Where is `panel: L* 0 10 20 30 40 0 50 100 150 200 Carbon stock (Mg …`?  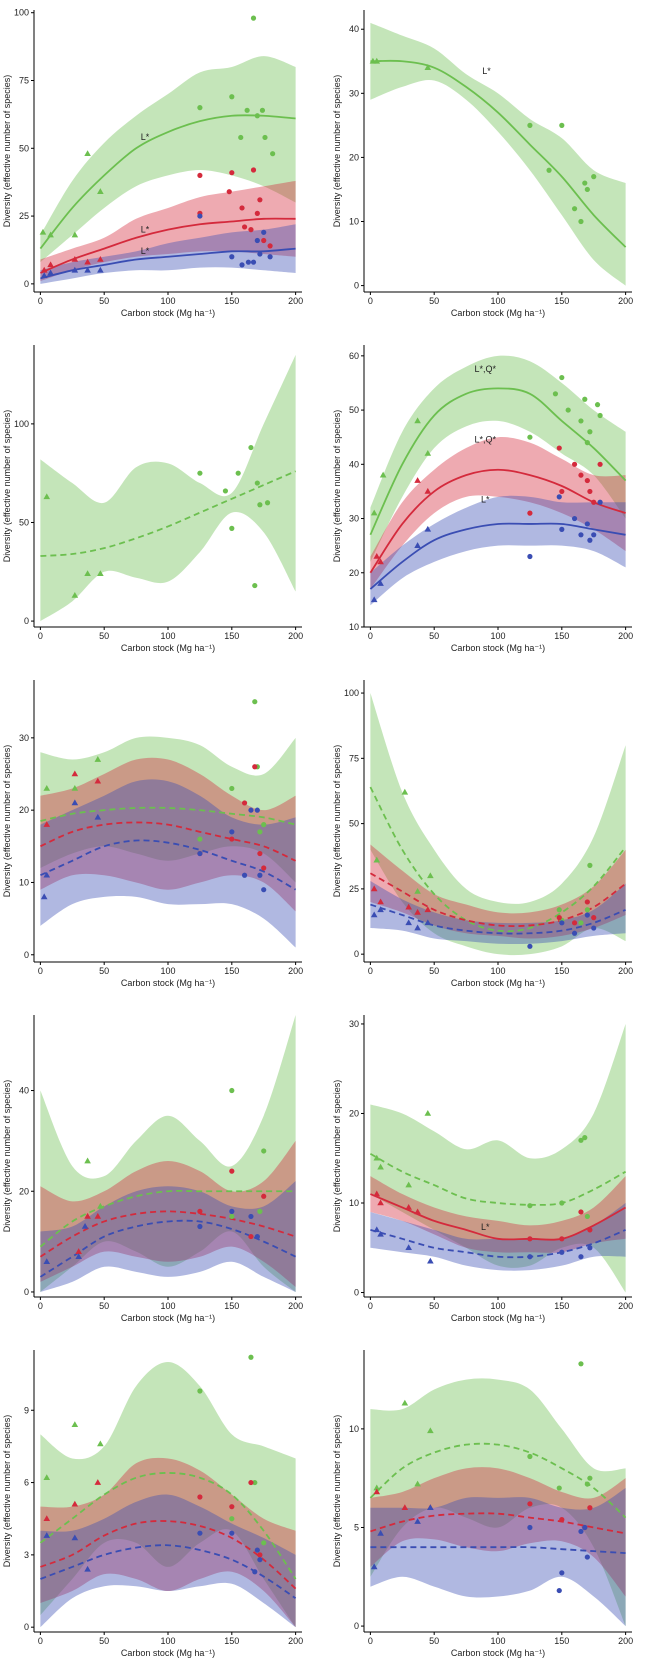
panel: L* 0 10 20 30 40 0 50 100 150 200 Carbon stock (Mg … is located at coordinates (482, 164).